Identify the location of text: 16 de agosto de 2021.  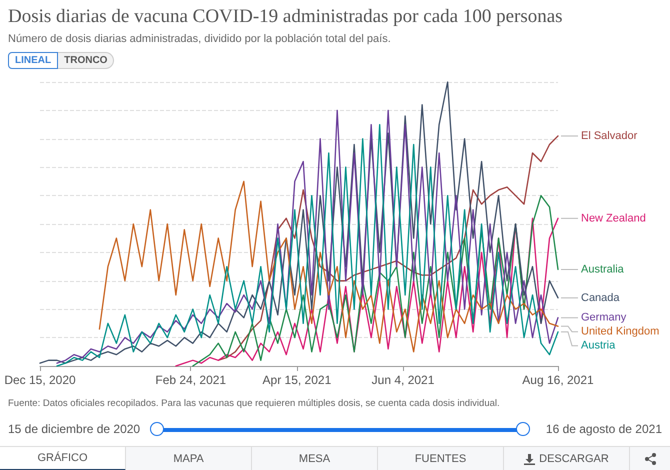
(604, 429).